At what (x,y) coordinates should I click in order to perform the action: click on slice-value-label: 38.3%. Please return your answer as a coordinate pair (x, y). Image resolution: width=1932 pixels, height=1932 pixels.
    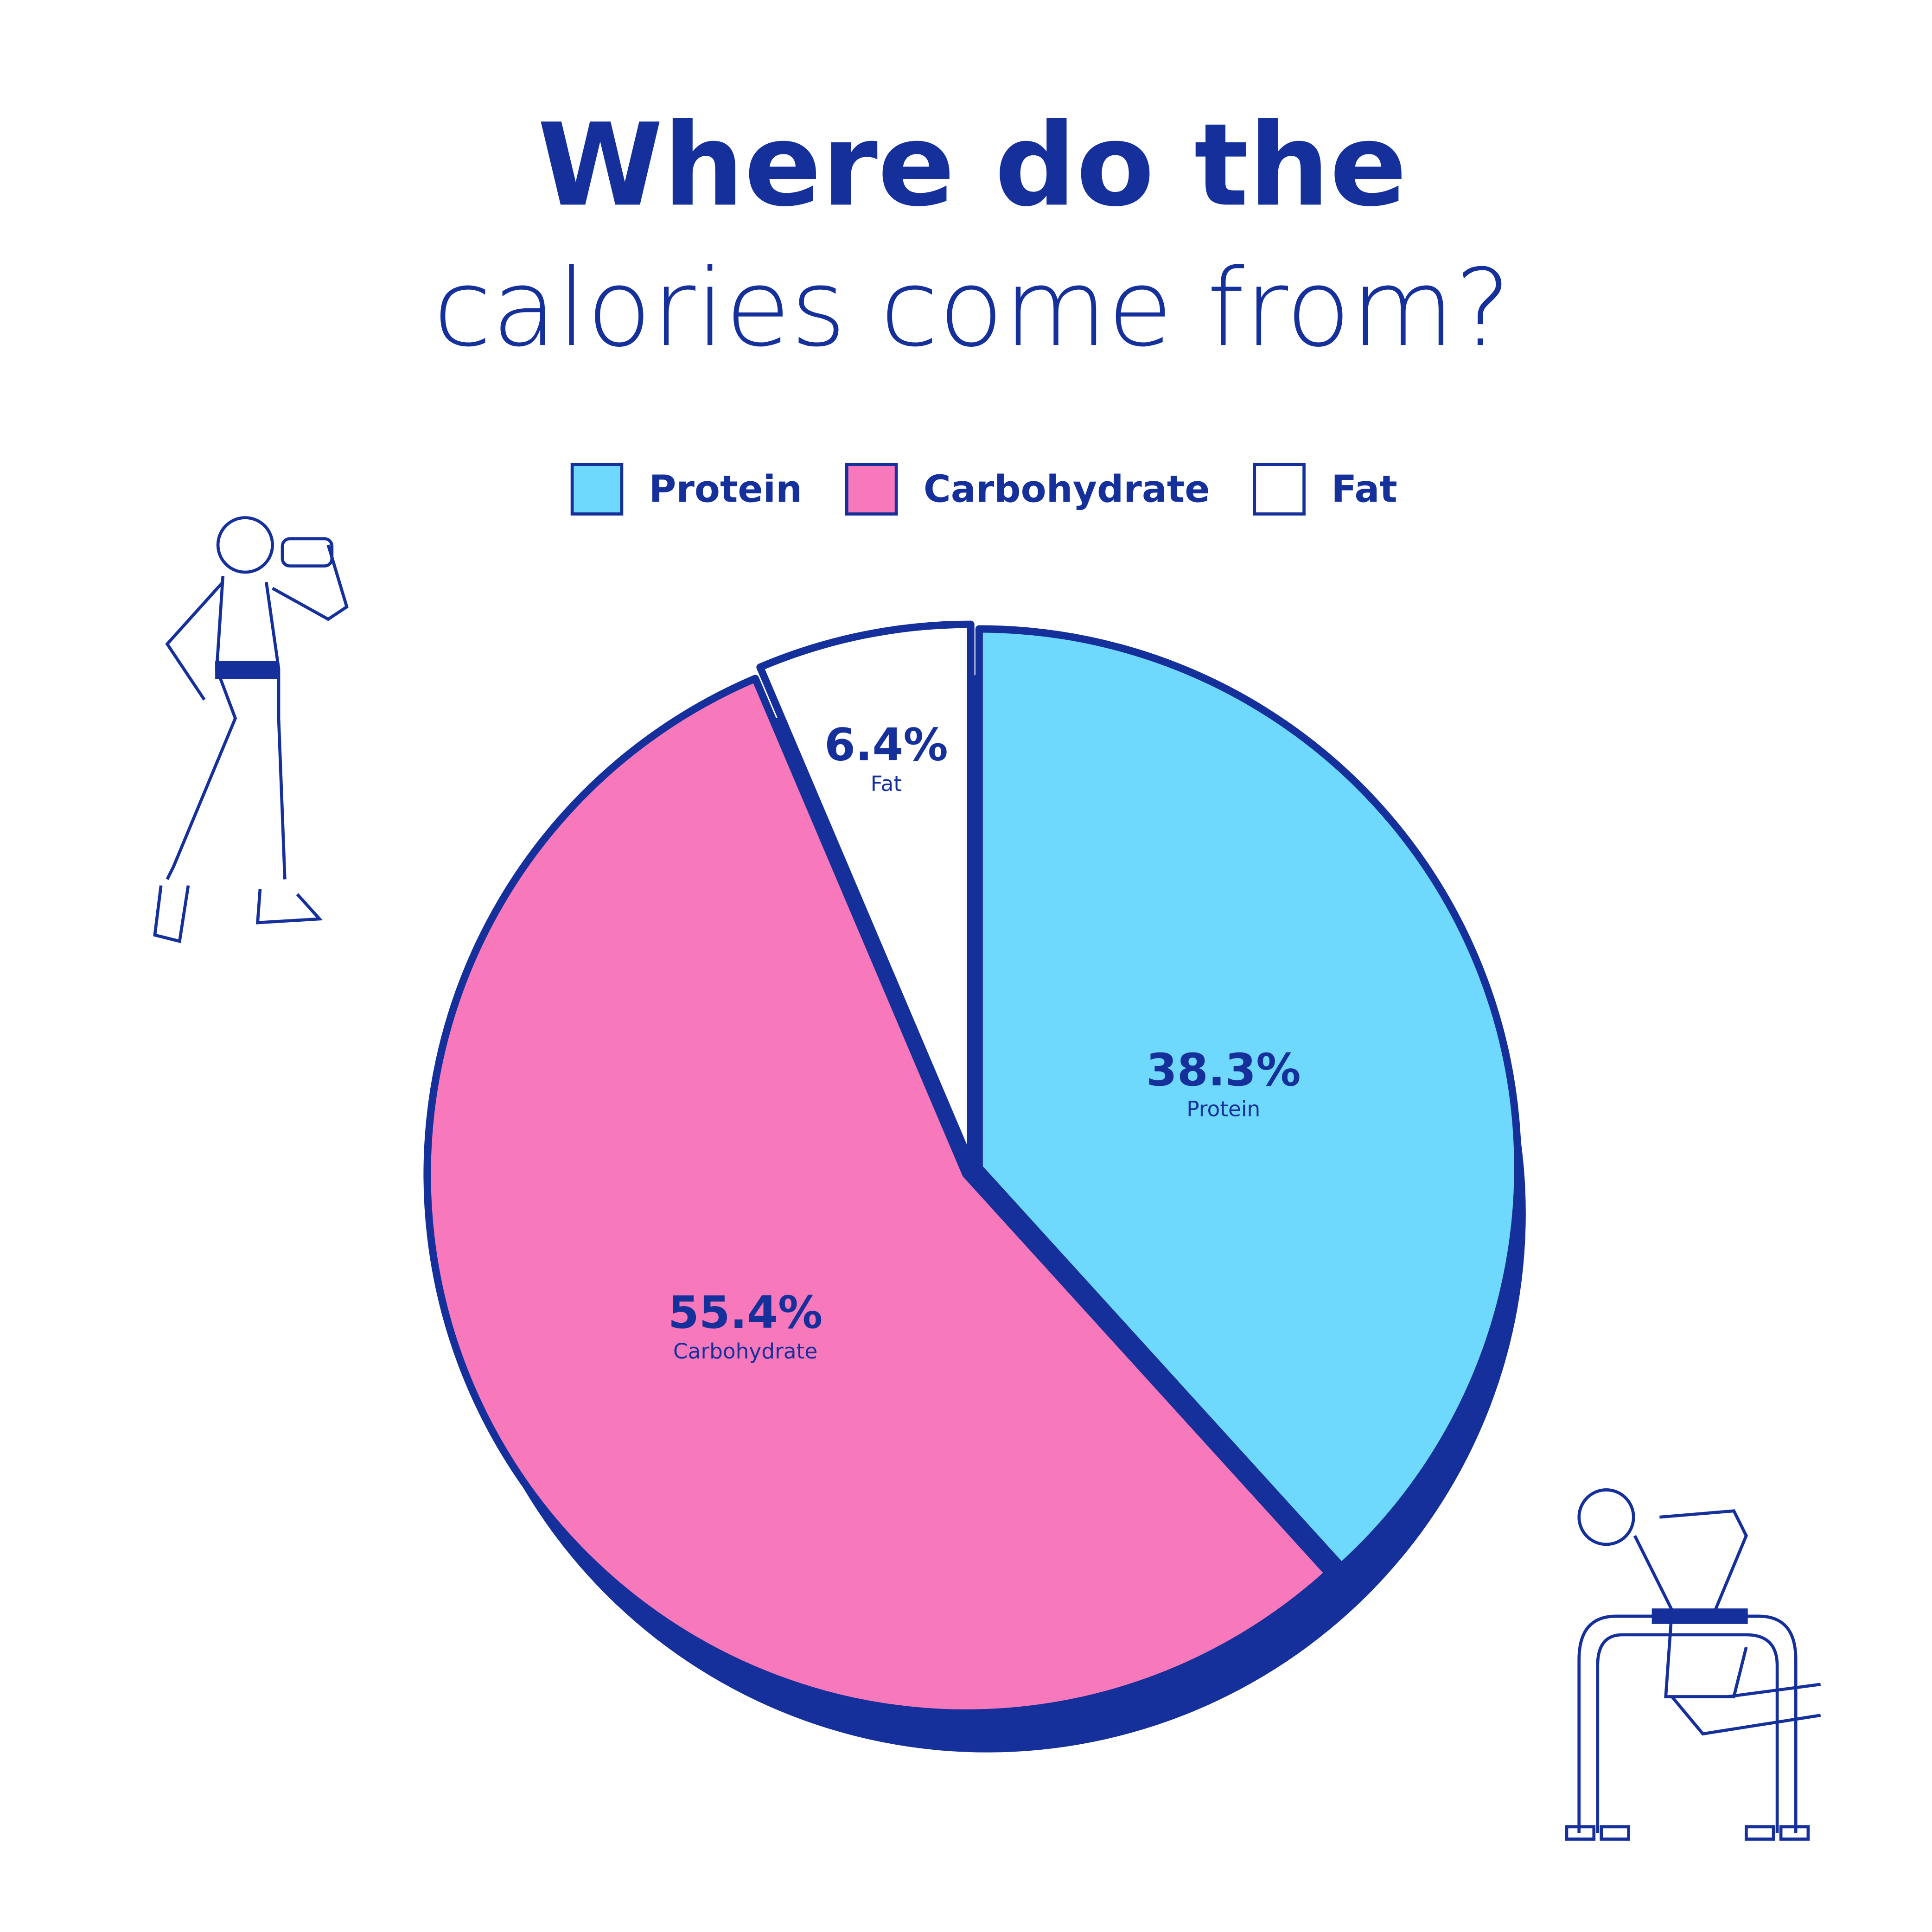
    Looking at the image, I should click on (1223, 1070).